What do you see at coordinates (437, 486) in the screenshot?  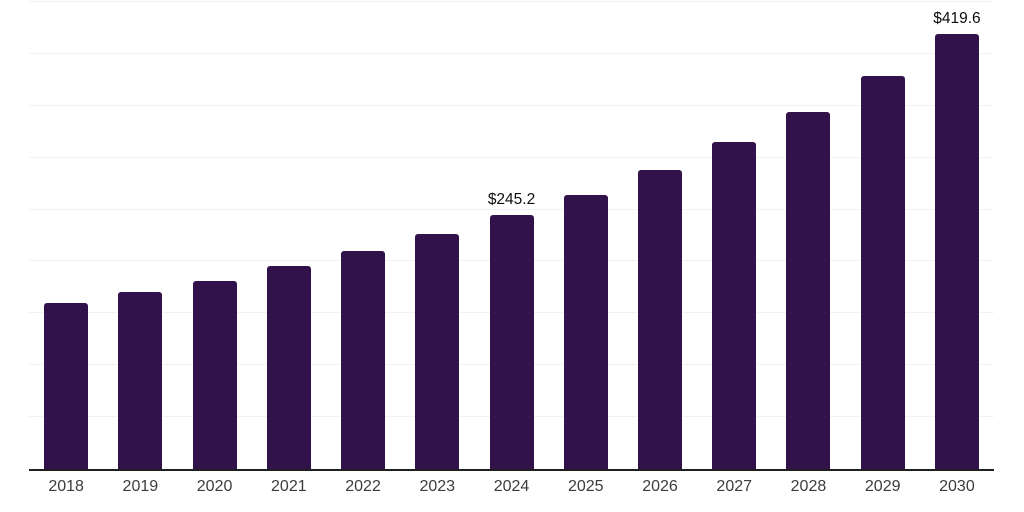 I see `x-tick-label-2023: 2023` at bounding box center [437, 486].